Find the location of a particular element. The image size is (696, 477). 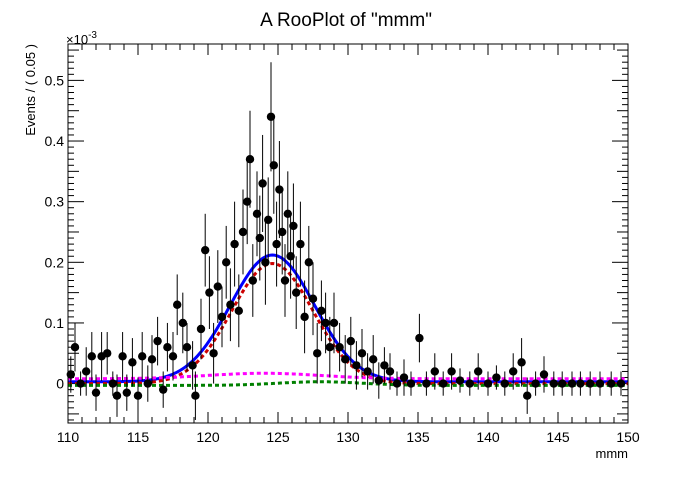

background-curve is located at coordinates (348, 376).